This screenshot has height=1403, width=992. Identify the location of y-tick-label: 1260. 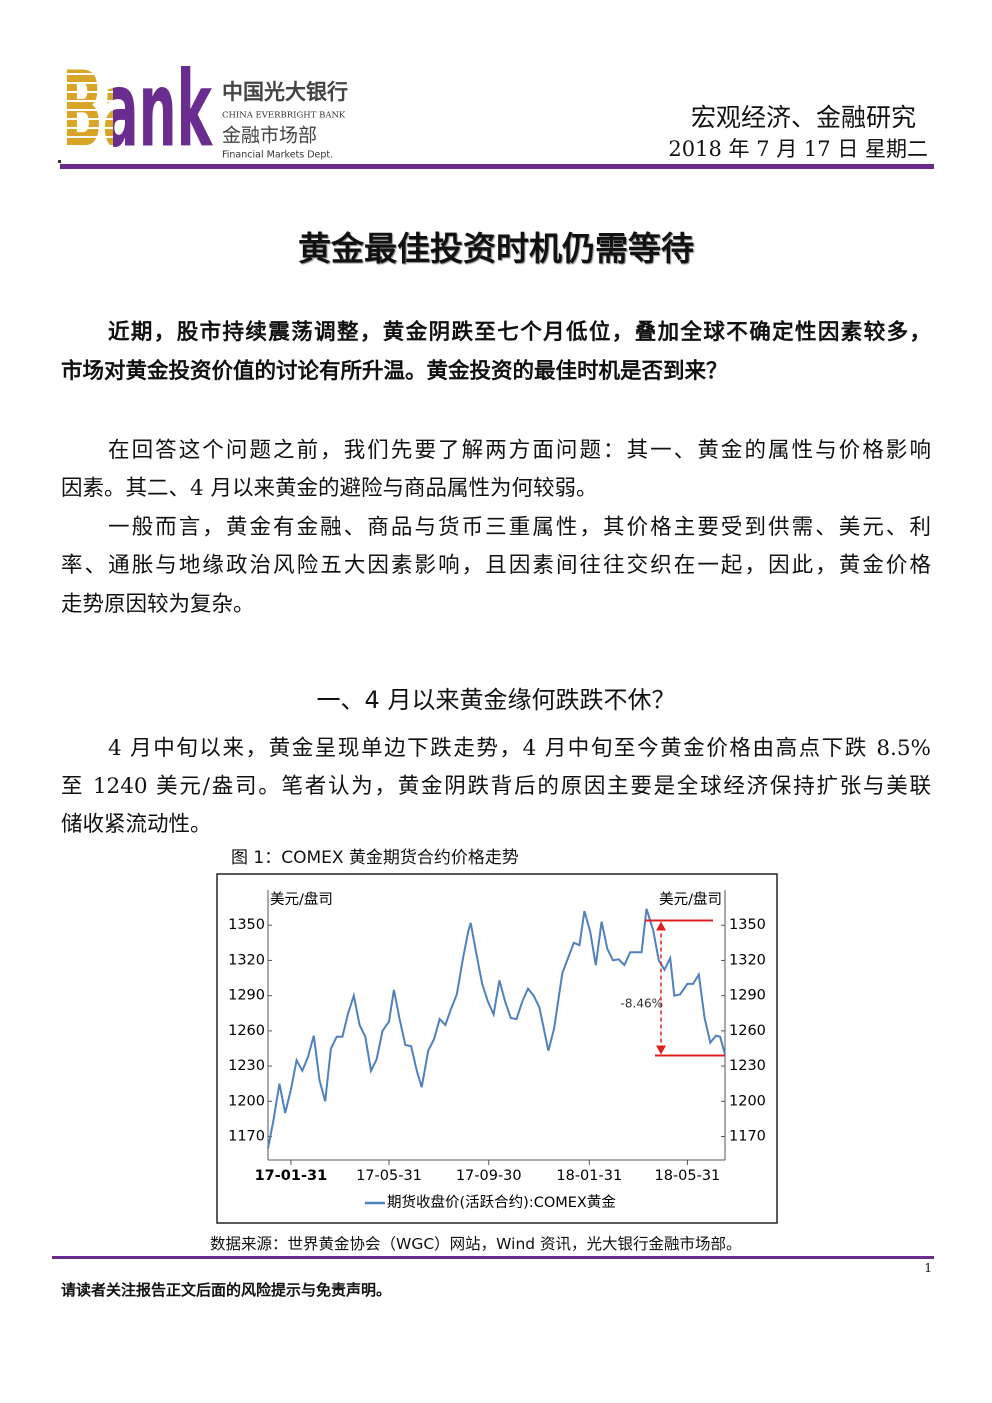
(246, 1031).